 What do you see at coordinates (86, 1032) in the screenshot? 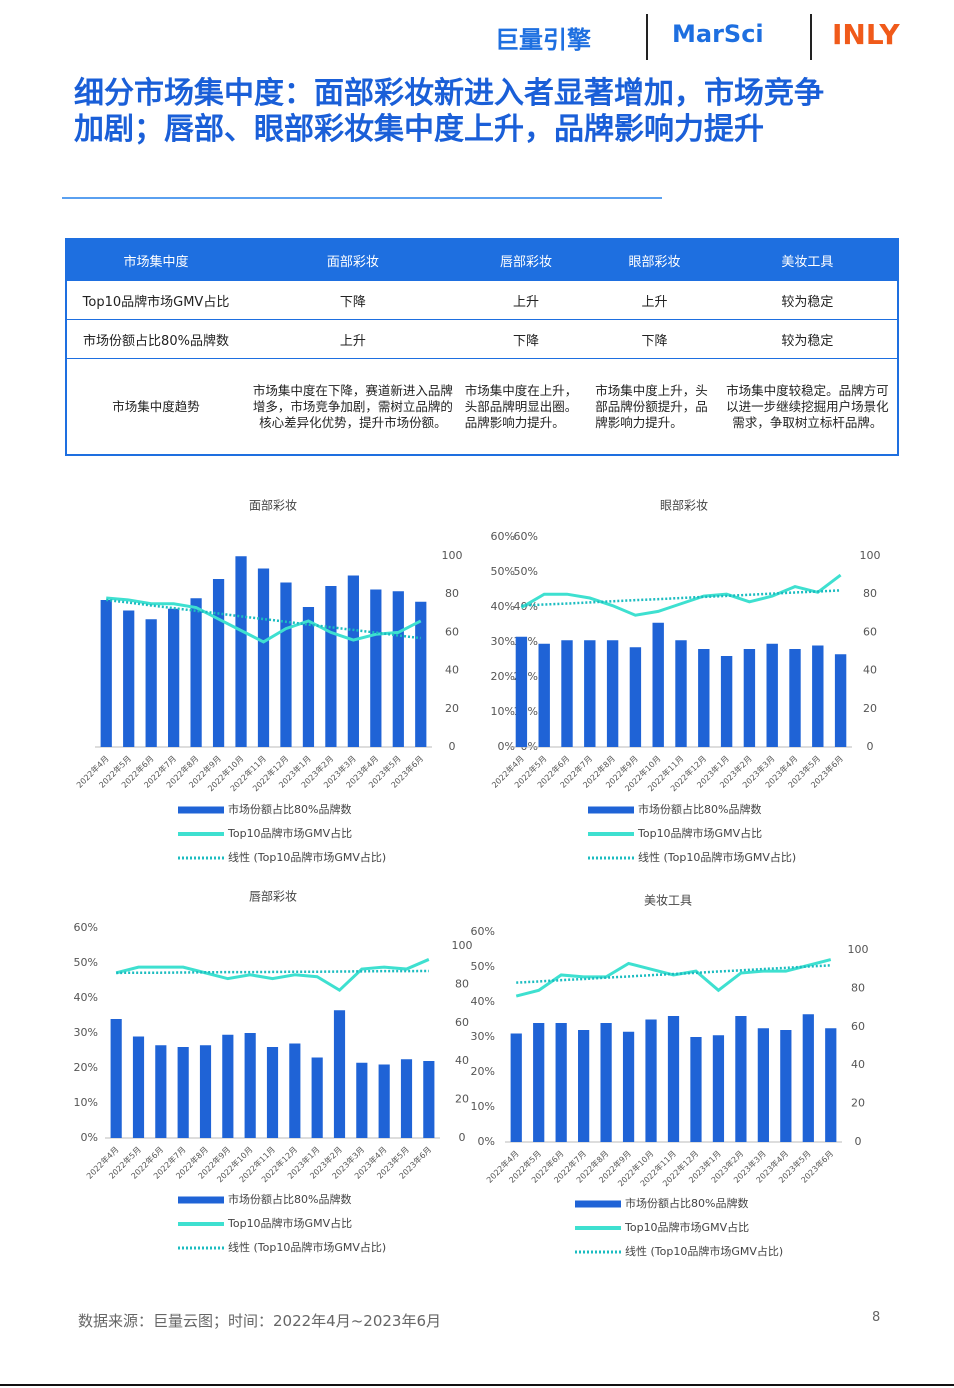
I see `y-tick-label: 30%` at bounding box center [86, 1032].